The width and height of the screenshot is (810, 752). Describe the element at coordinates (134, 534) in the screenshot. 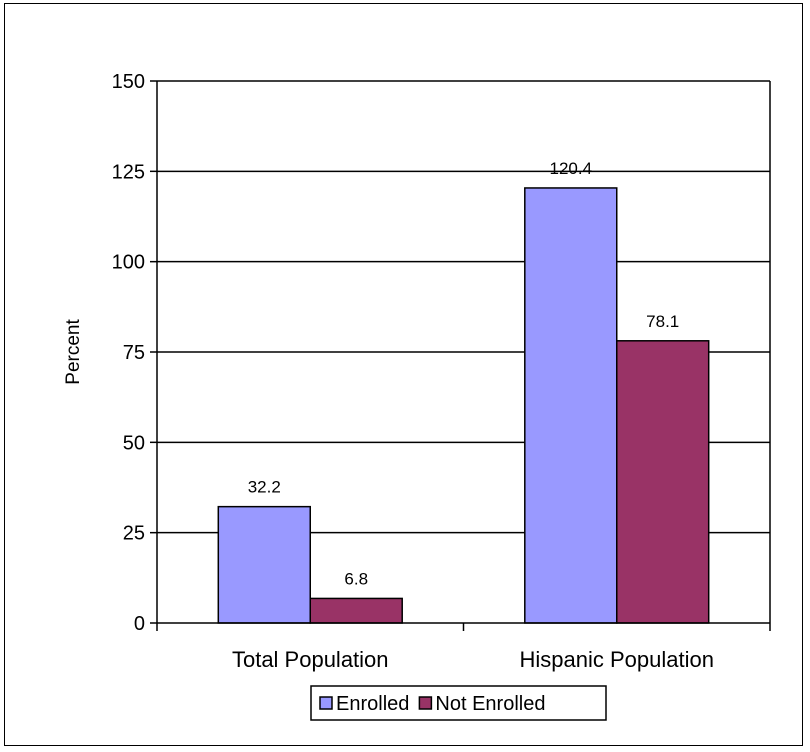

I see `y-tick-label: 25` at that location.